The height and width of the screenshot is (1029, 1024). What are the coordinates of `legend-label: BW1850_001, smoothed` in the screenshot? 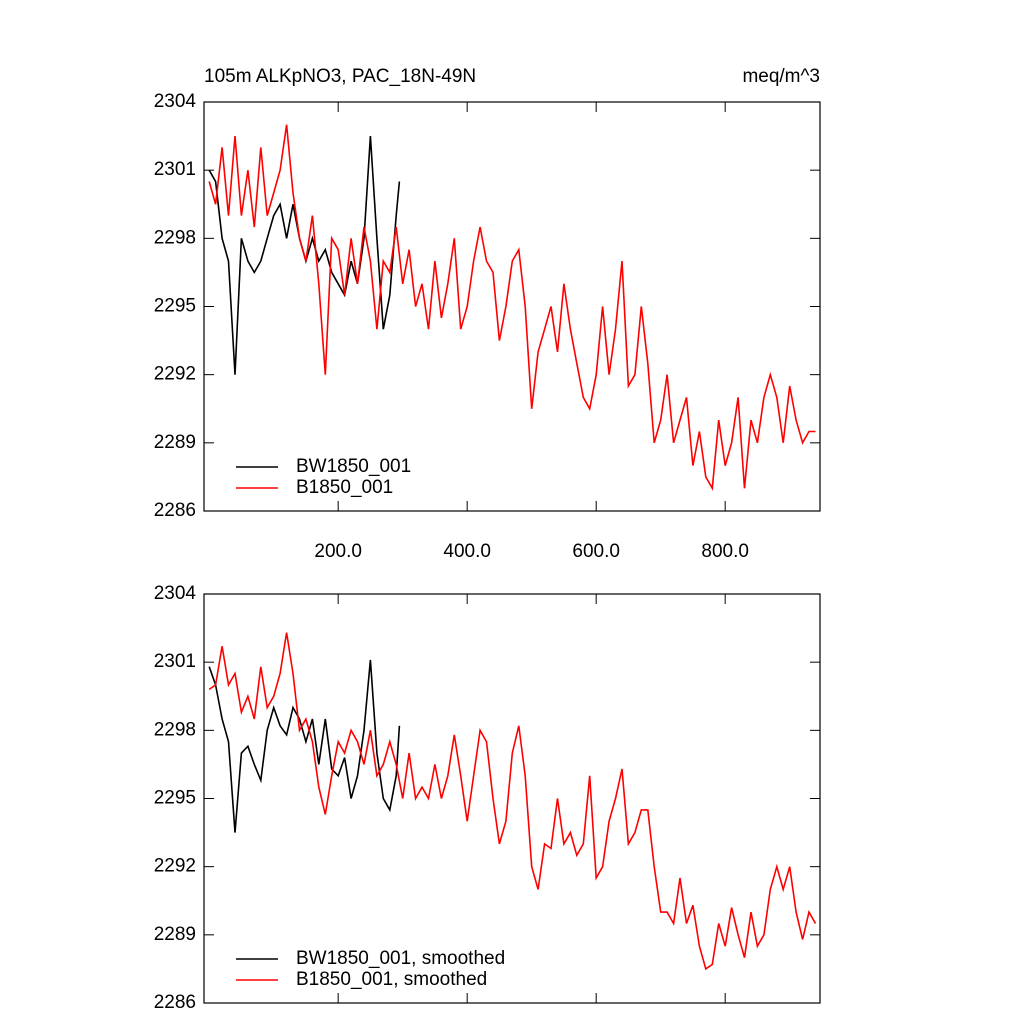 It's located at (400, 958).